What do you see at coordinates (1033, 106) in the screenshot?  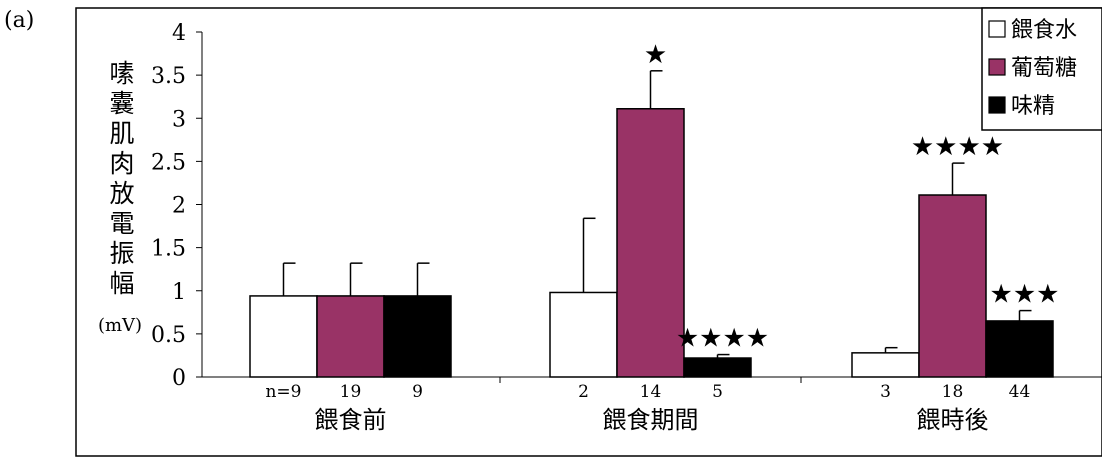 I see `legend-label: 味精` at bounding box center [1033, 106].